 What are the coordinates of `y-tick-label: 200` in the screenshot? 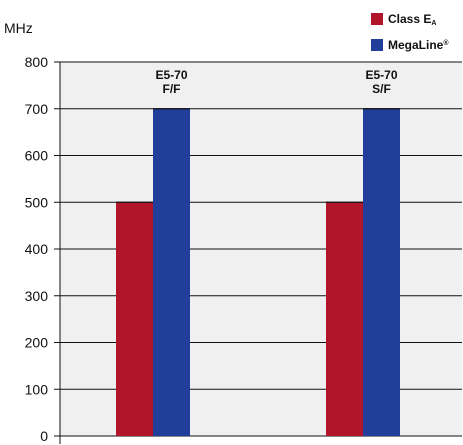 It's located at (37, 343).